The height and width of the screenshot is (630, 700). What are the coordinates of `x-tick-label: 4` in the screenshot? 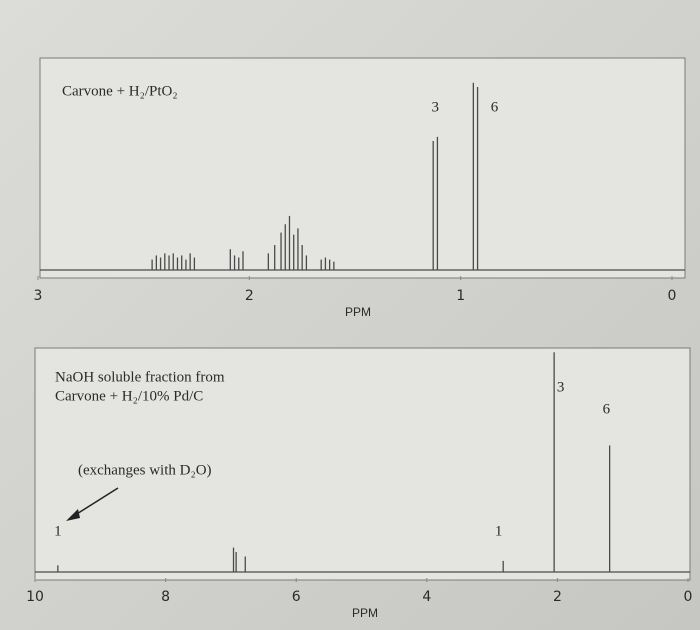 It's located at (426, 597).